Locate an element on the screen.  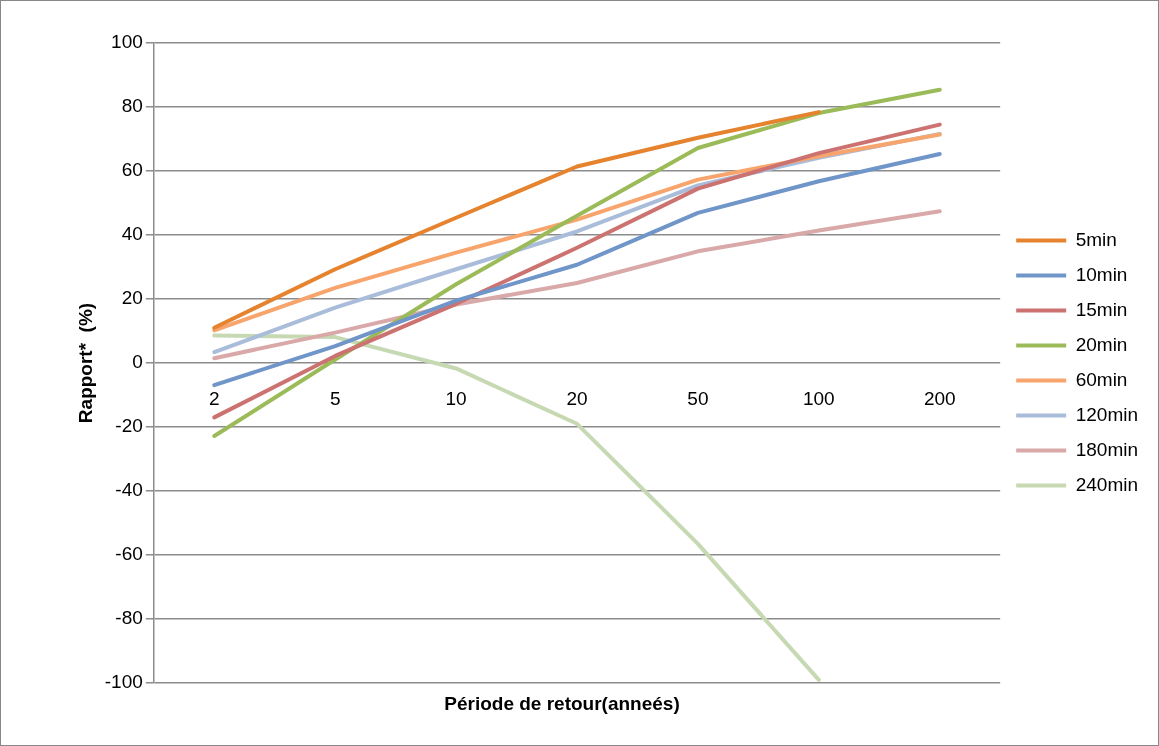
x-tick-label: 50 is located at coordinates (698, 398).